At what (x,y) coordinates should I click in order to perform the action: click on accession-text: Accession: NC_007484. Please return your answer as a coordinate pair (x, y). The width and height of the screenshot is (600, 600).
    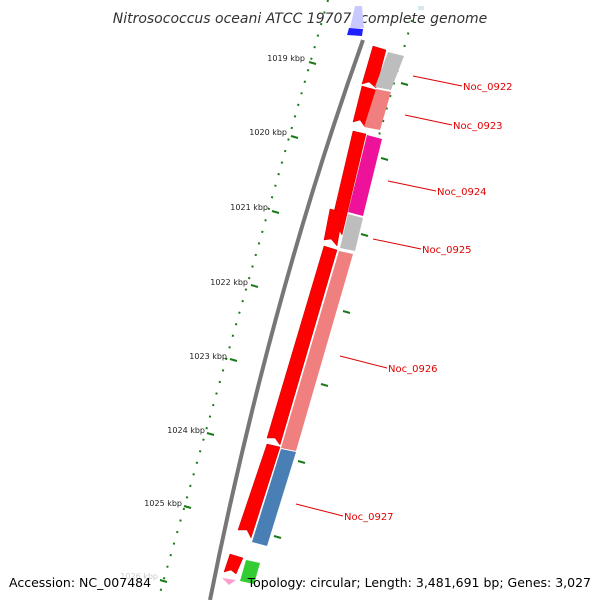
    Looking at the image, I should click on (80, 582).